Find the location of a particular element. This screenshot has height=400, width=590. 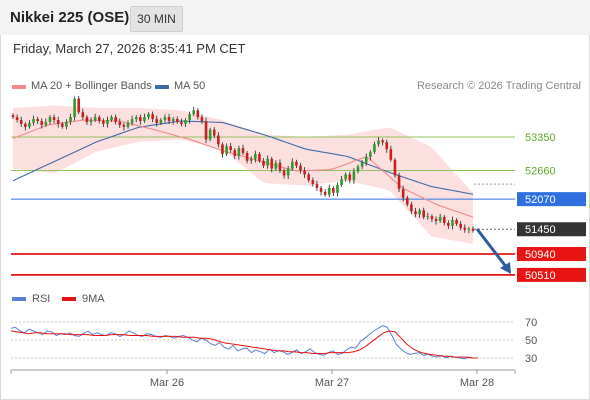

x-tick-label: Mar 28 is located at coordinates (477, 383).